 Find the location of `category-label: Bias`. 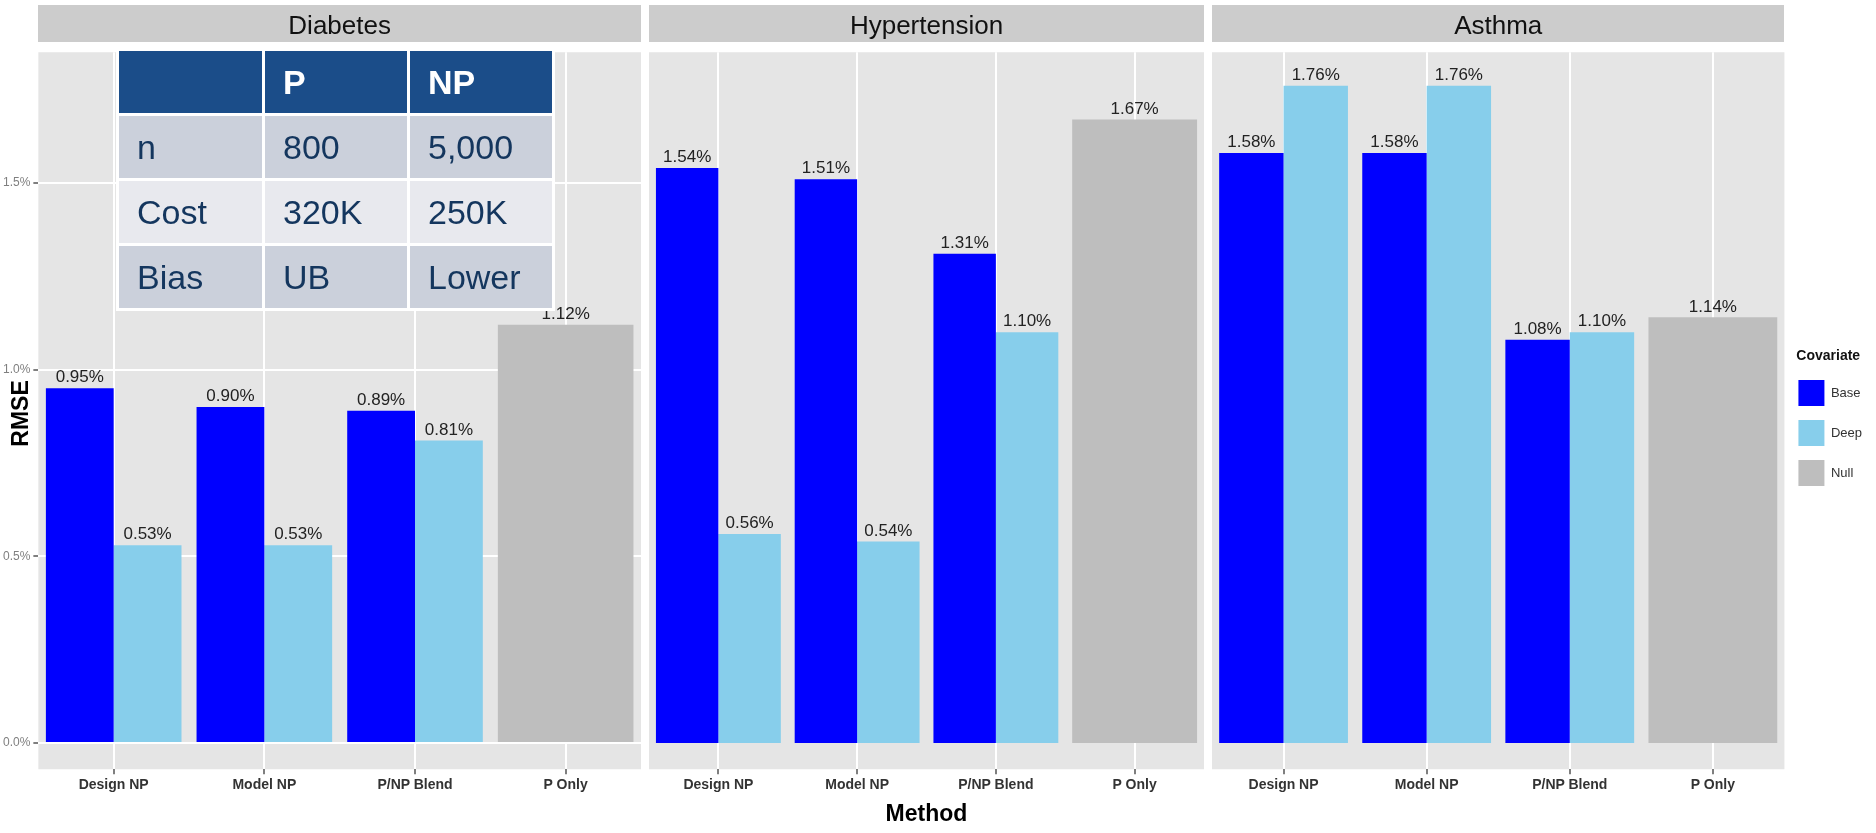

category-label: Bias is located at coordinates (170, 276).